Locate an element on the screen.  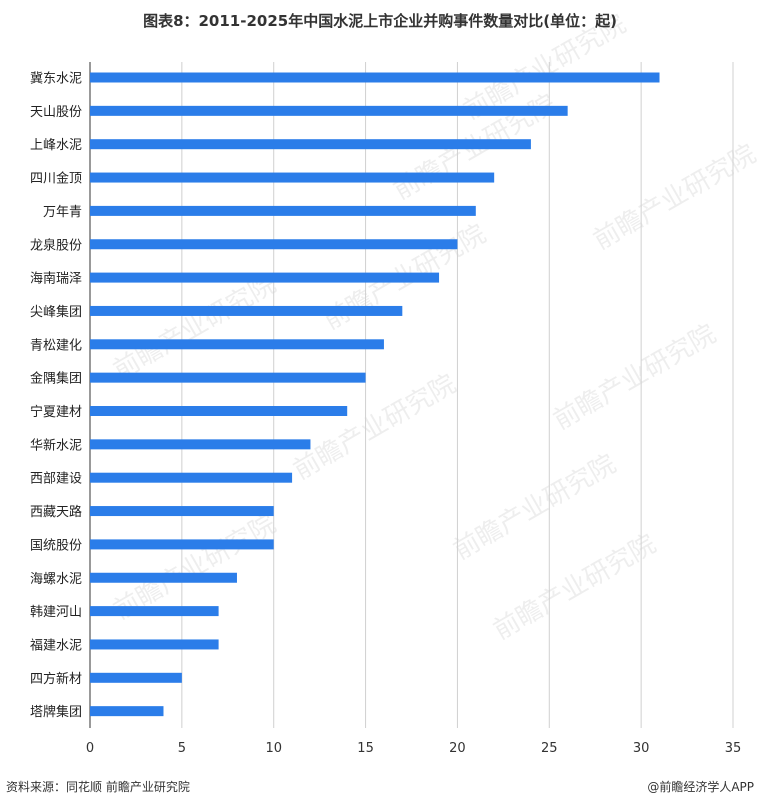
category-label: 尖峰集团 is located at coordinates (56, 312).